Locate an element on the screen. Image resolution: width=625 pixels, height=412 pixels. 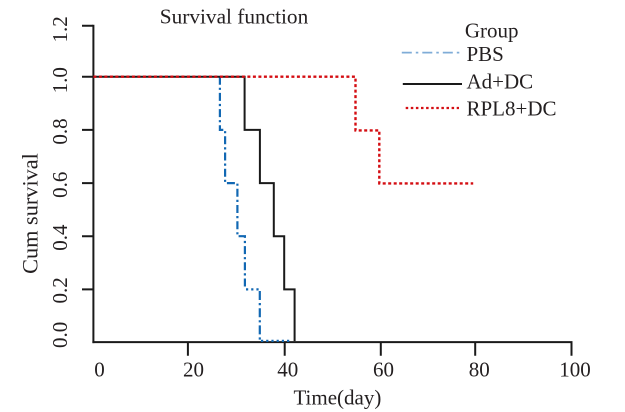
svg-text: Time(day) is located at coordinates (337, 398).